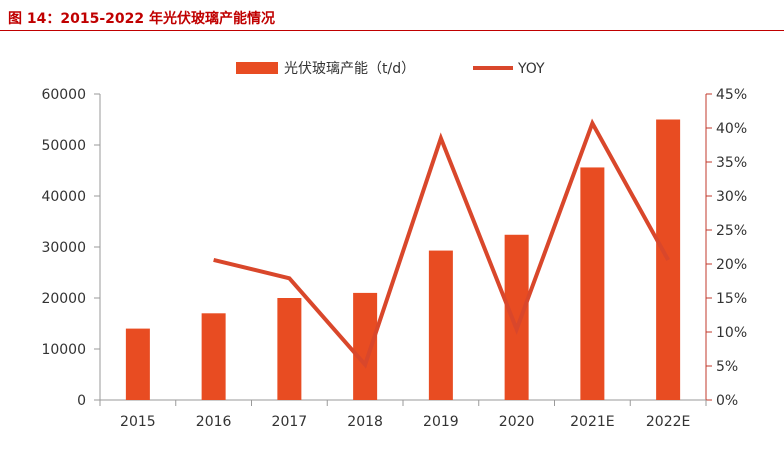  Describe the element at coordinates (731, 163) in the screenshot. I see `y-right-tick-label: 35%` at that location.